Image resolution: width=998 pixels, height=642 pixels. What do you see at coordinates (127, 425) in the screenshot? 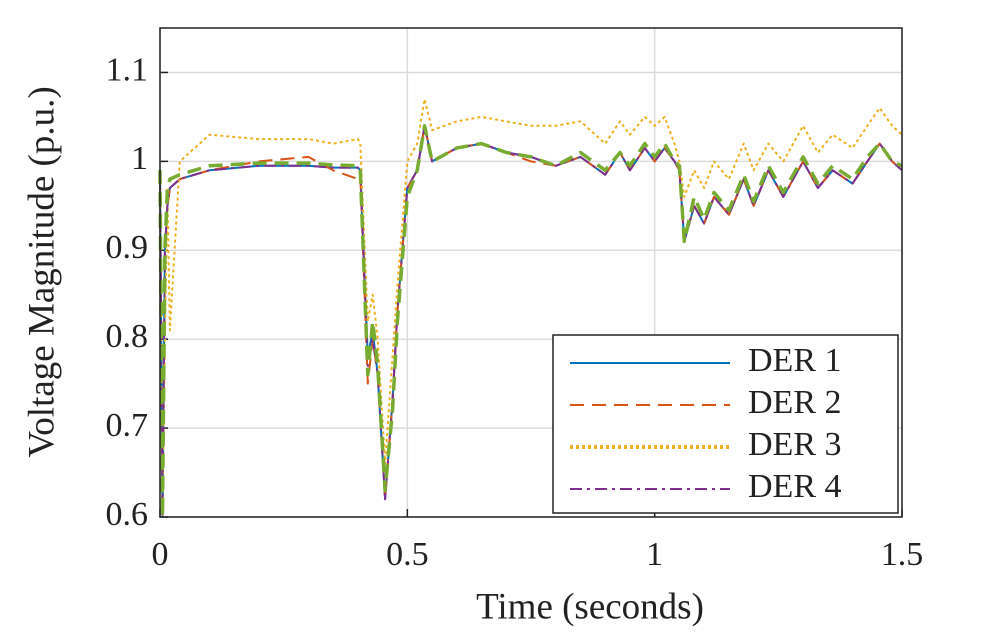
I see `y-tick-label: 0.7` at bounding box center [127, 425].